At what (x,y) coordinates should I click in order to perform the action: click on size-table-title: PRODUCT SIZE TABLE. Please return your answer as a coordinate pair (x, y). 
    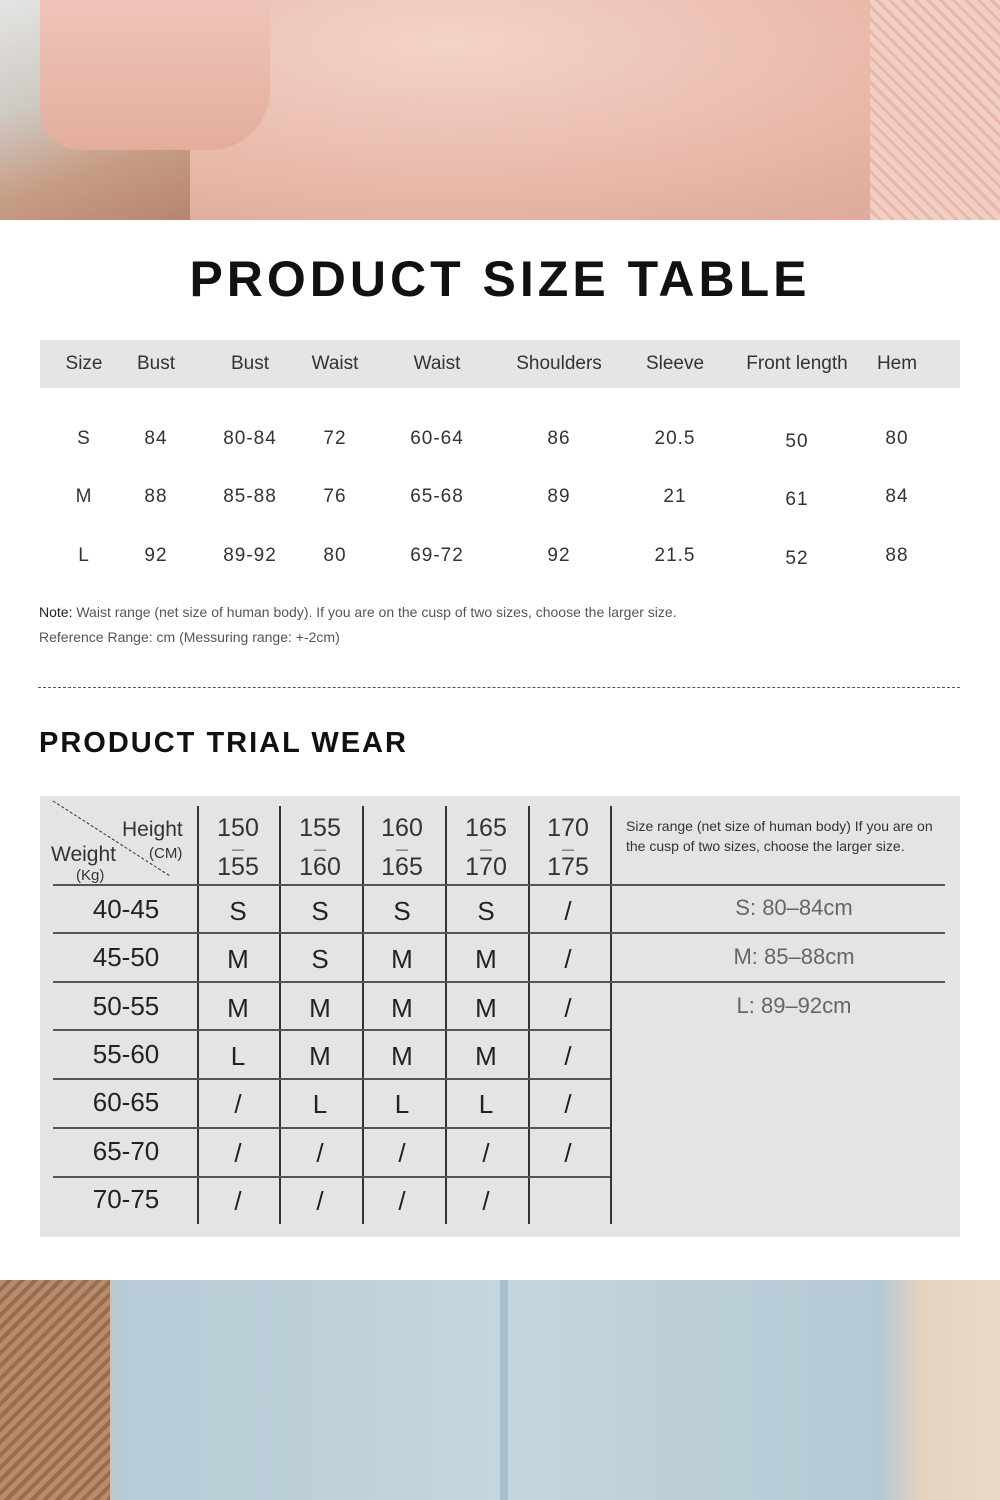
    Looking at the image, I should click on (500, 279).